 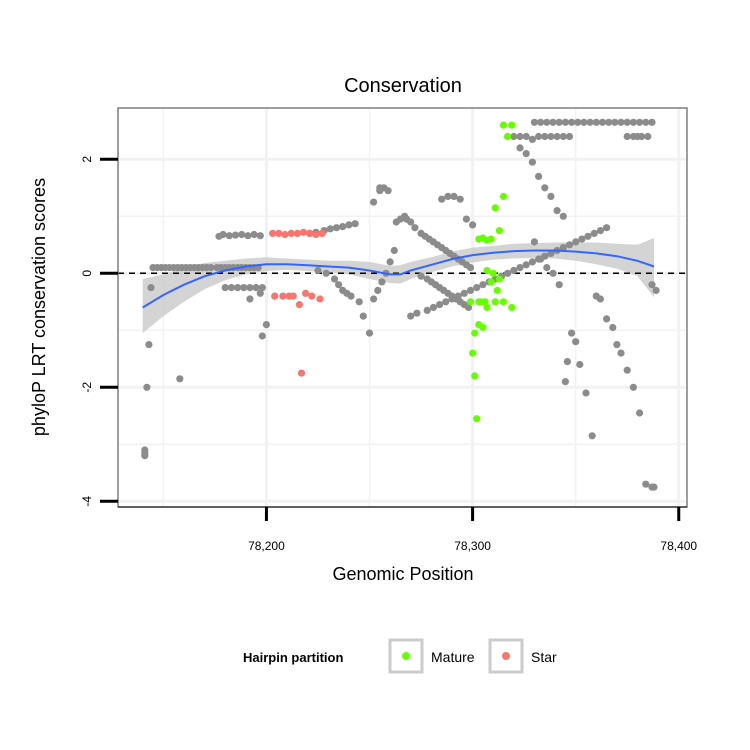 What do you see at coordinates (402, 574) in the screenshot?
I see `x-axis-label: Genomic Position` at bounding box center [402, 574].